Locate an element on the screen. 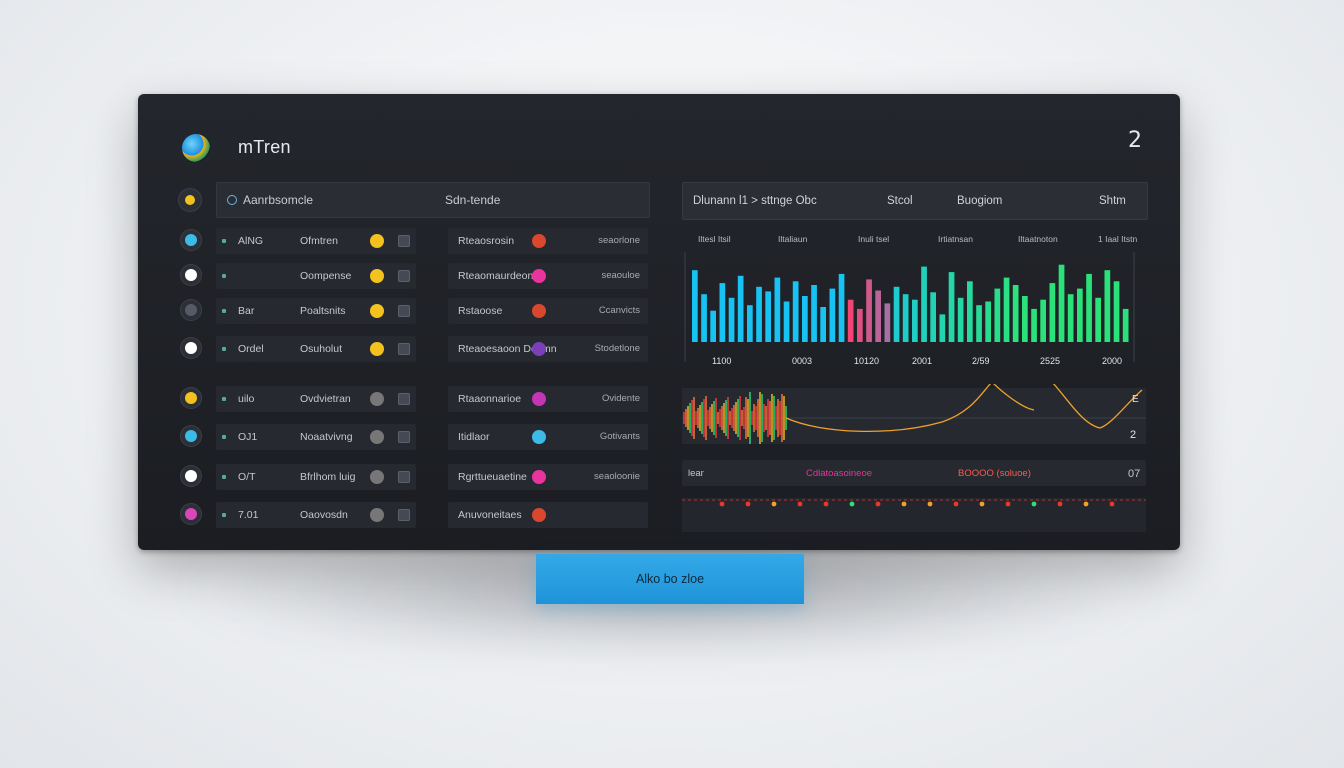 The width and height of the screenshot is (1344, 768). x-tick-label: 2525 is located at coordinates (1050, 361).